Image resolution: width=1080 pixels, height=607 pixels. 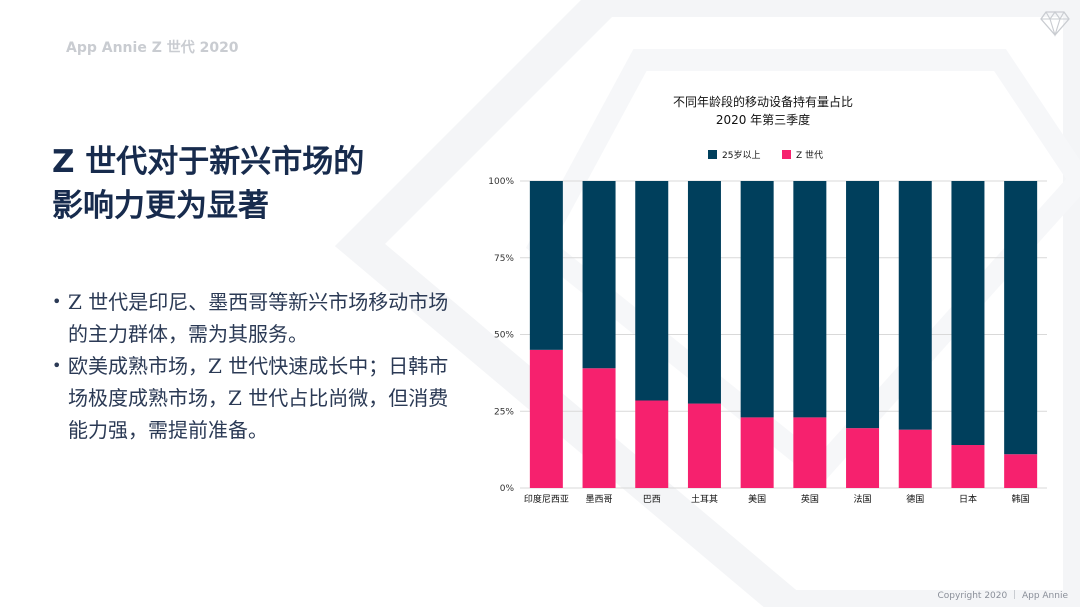 I want to click on legend-label: Z 世代, so click(x=809, y=155).